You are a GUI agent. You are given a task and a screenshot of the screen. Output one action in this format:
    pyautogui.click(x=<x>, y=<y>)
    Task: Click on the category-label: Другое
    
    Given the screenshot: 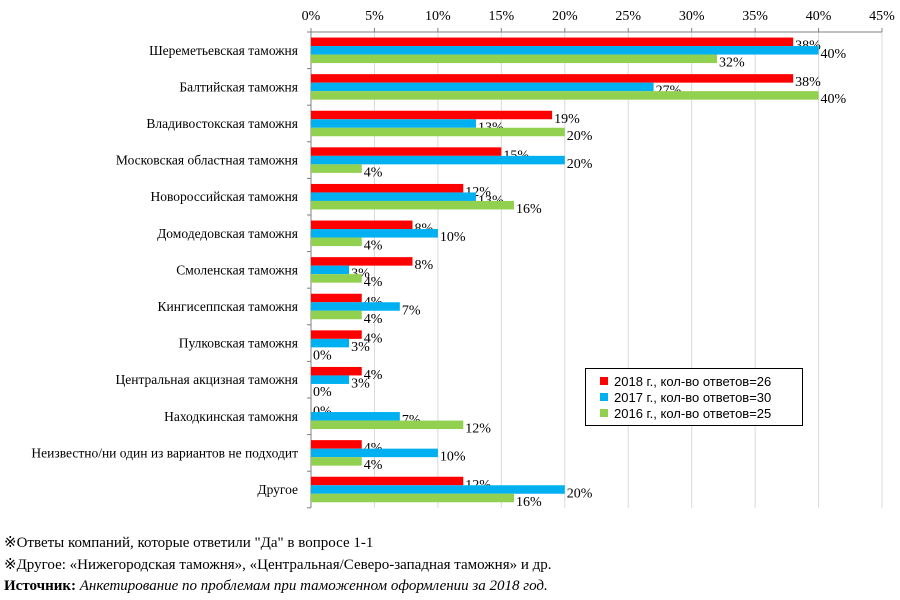 What is the action you would take?
    pyautogui.click(x=277, y=489)
    